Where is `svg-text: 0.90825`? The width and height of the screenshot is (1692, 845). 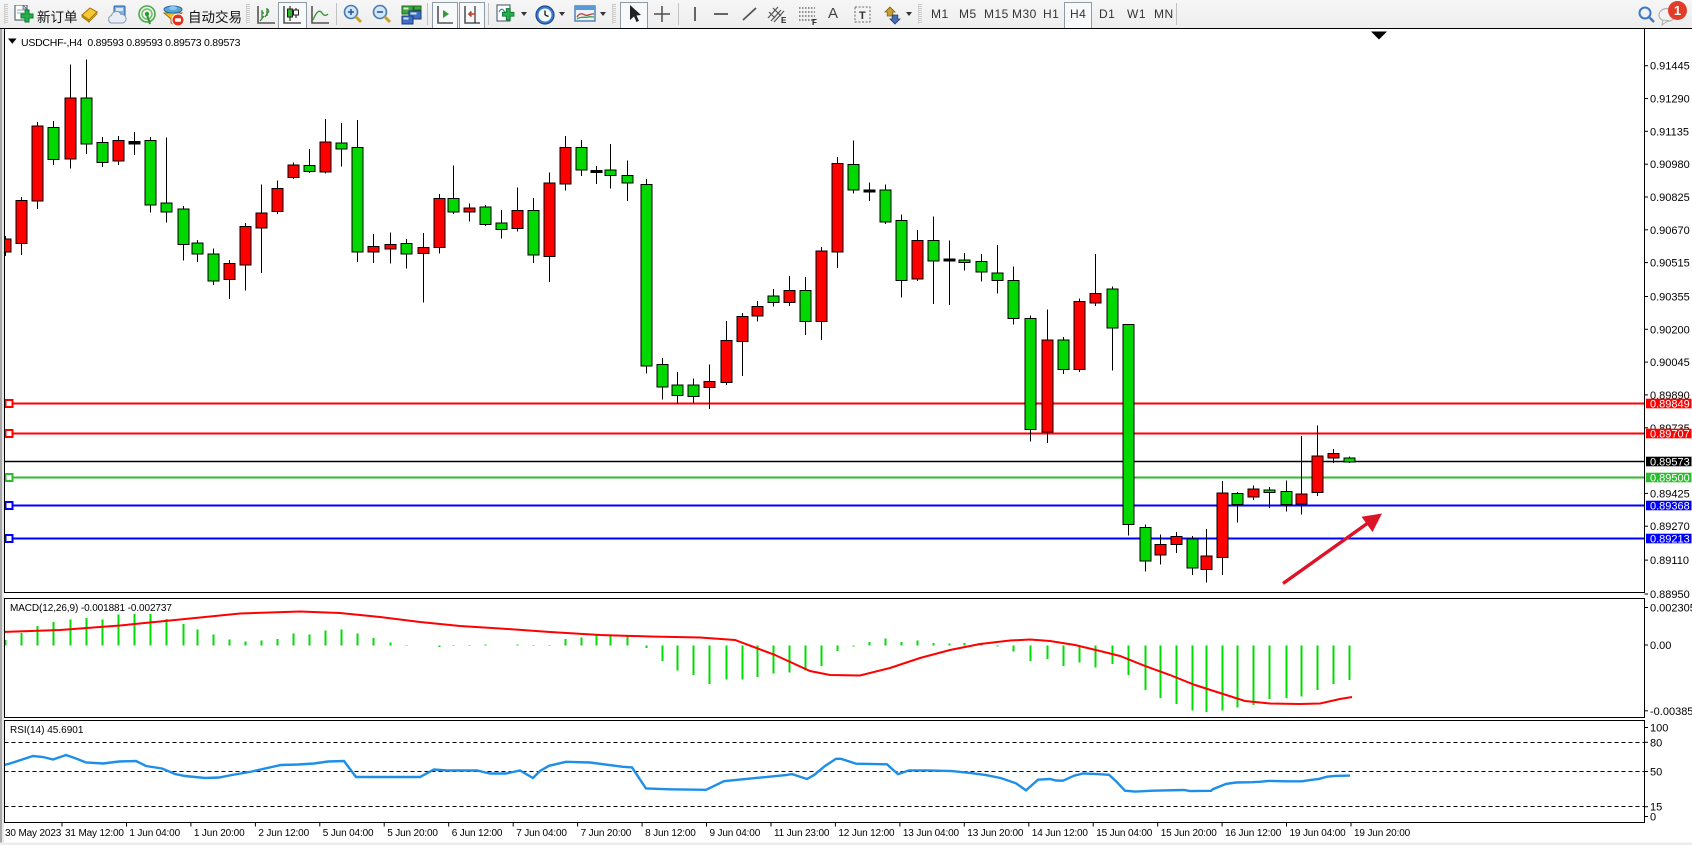 svg-text: 0.90825 is located at coordinates (1670, 198).